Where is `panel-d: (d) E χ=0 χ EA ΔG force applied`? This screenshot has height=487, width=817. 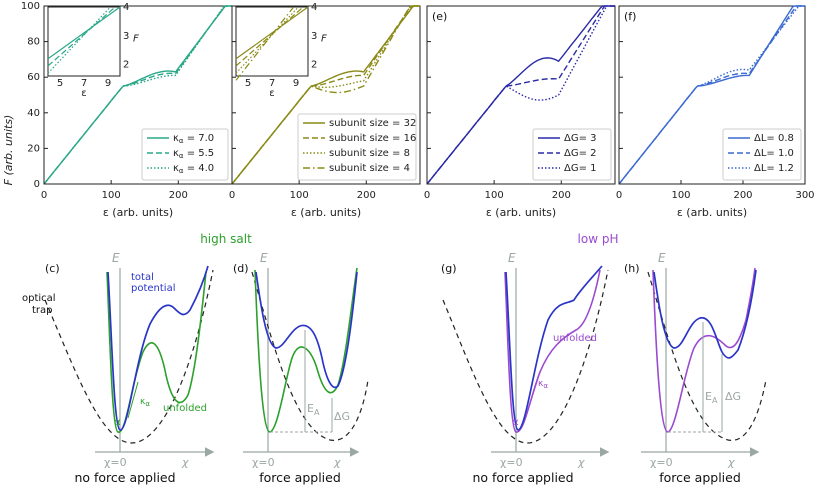 panel-d: (d) E χ=0 χ EA ΔG force applied is located at coordinates (301, 368).